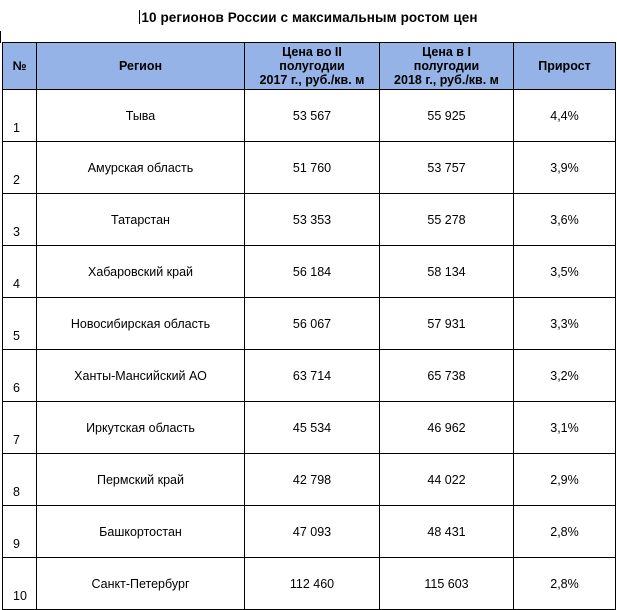  What do you see at coordinates (19, 427) in the screenshot?
I see `cell-num: 7` at bounding box center [19, 427].